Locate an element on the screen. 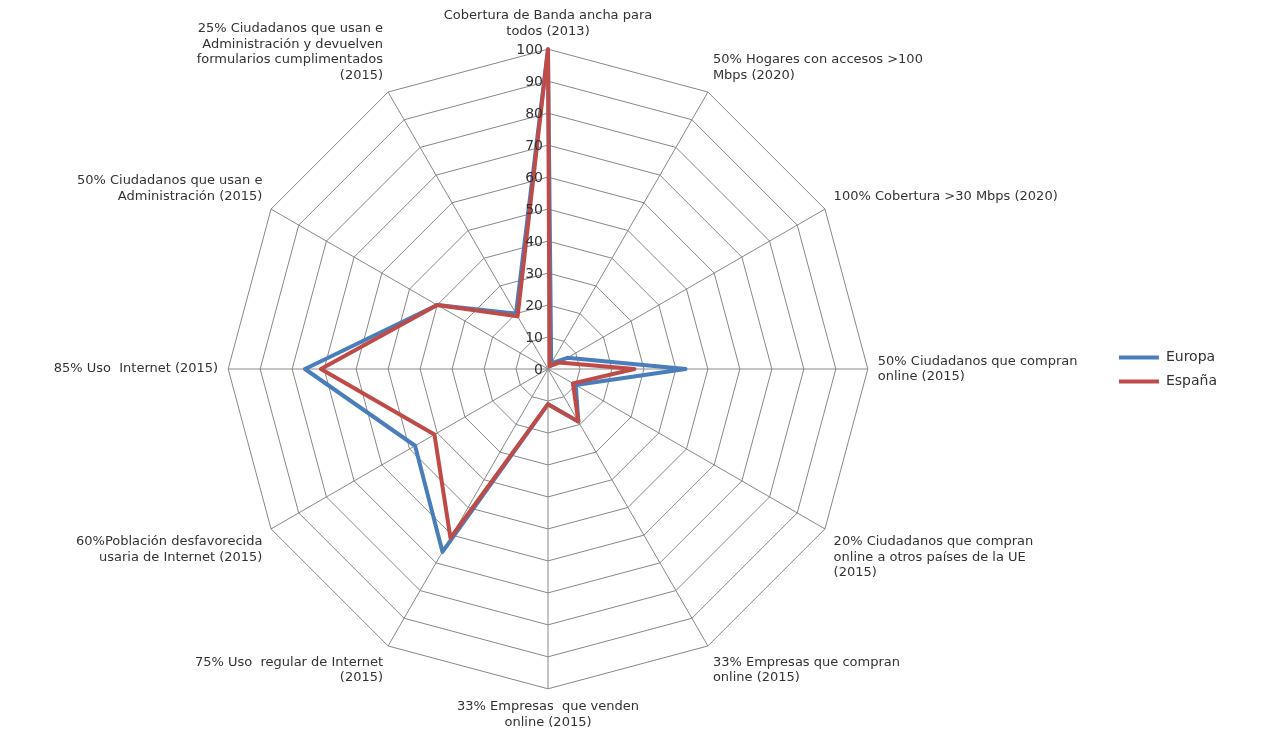 Image resolution: width=1267 pixels, height=735 pixels. legend-label: España is located at coordinates (1191, 380).